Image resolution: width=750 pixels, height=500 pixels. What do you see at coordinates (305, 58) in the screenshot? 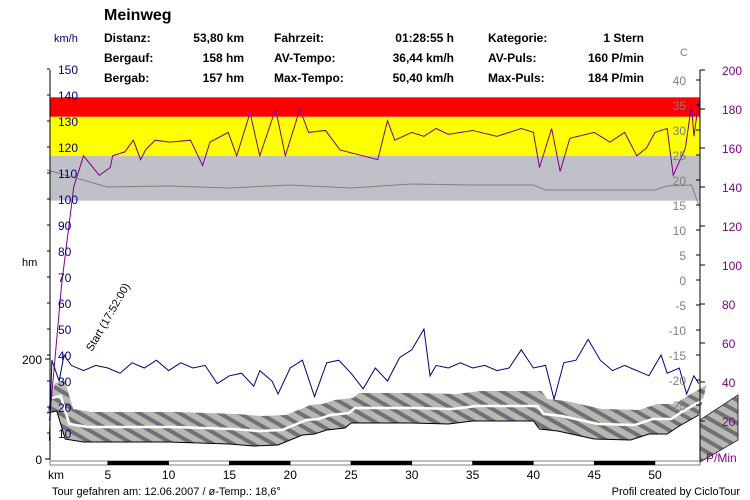
I see `stat-label: AV-Tempo:` at bounding box center [305, 58].